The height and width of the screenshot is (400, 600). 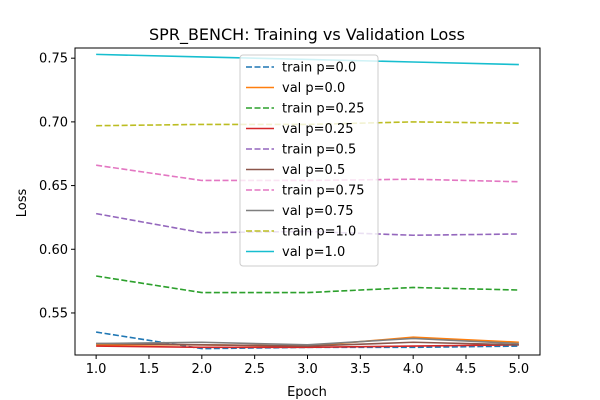 What do you see at coordinates (307, 35) in the screenshot?
I see `chart-title: SPR_BENCH: Training vs Validation Loss` at bounding box center [307, 35].